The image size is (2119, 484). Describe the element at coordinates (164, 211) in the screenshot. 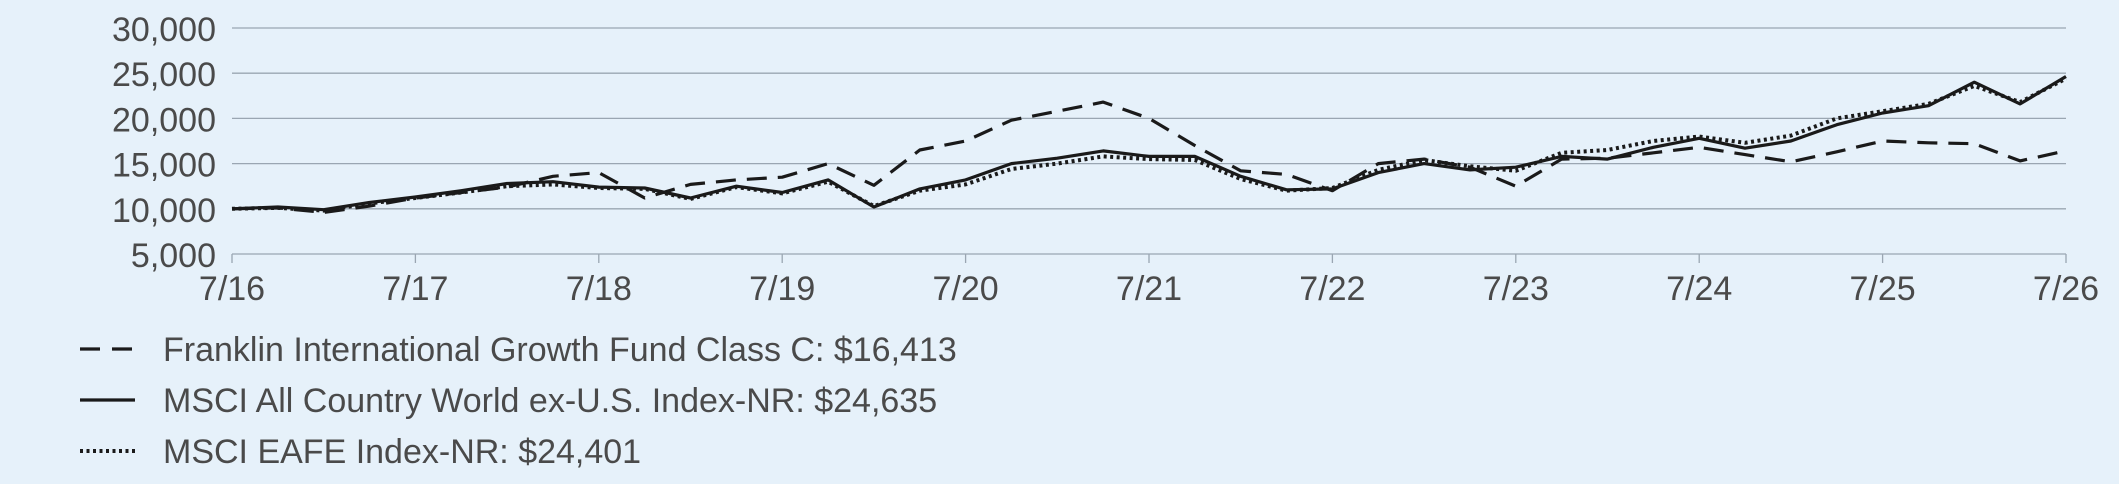

I see `y-tick-label: 10,000` at that location.